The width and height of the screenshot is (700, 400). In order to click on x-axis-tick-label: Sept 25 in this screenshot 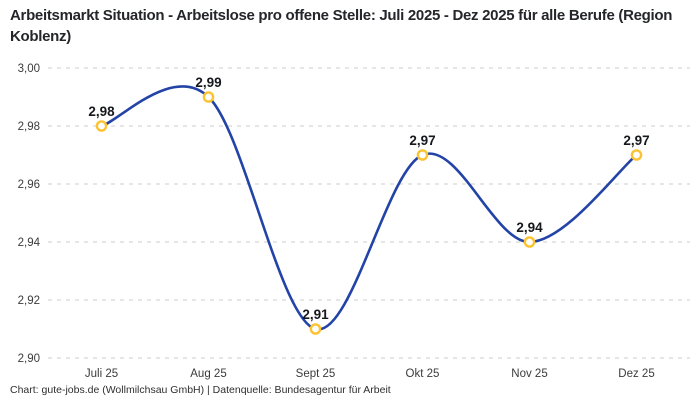, I will do `click(316, 374)`.